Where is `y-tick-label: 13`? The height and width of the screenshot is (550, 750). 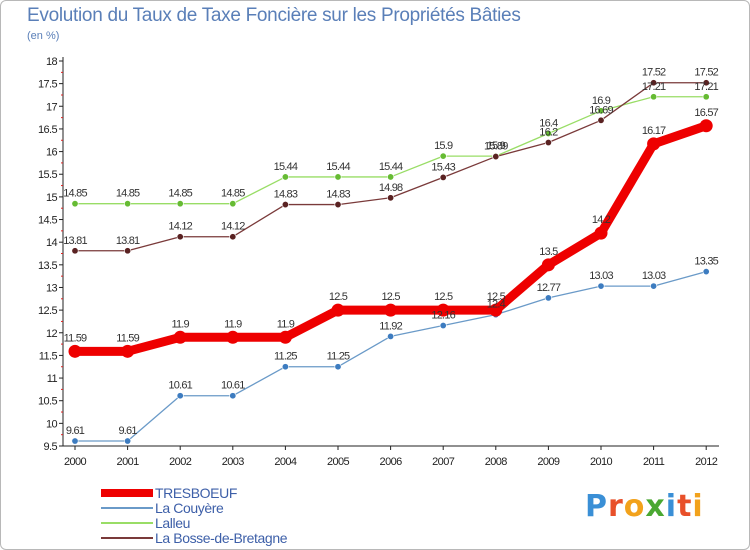
y-tick-label: 13 is located at coordinates (52, 288).